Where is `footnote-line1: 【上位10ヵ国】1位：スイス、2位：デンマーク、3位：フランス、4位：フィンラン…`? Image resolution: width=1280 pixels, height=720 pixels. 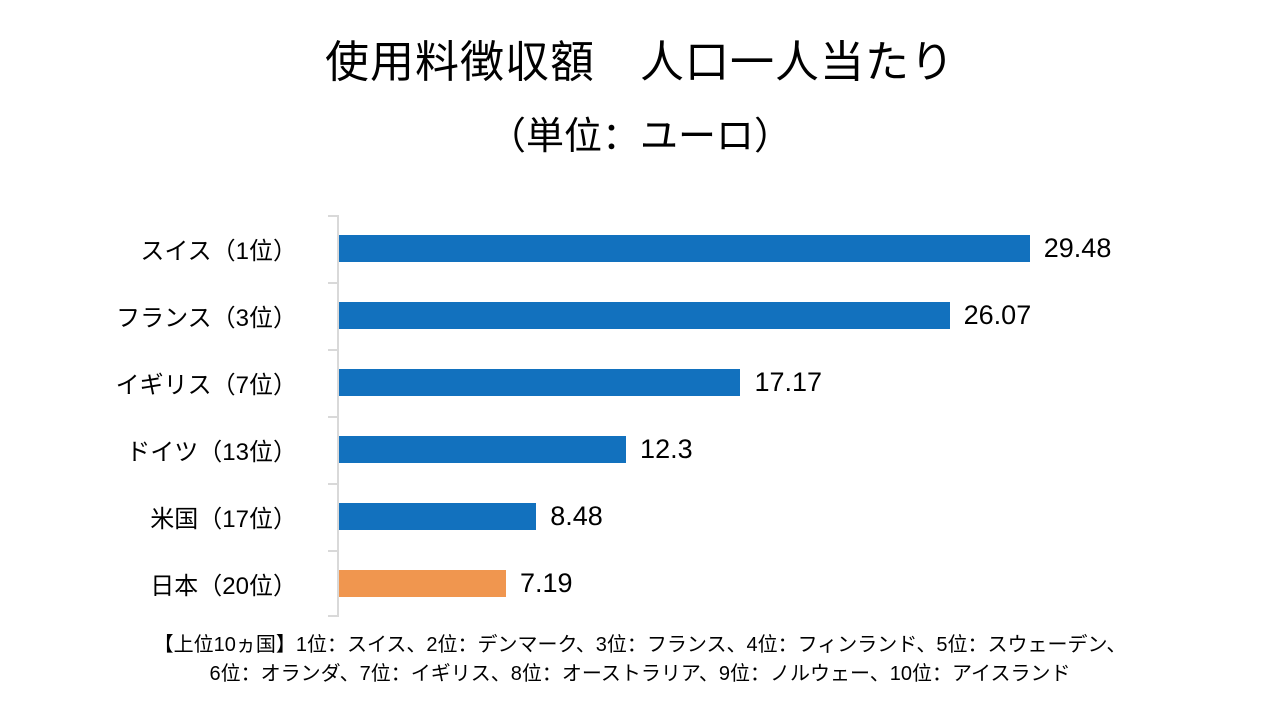 footnote-line1: 【上位10ヵ国】1位：スイス、2位：デンマーク、3位：フランス、4位：フィンラン… is located at coordinates (640, 645).